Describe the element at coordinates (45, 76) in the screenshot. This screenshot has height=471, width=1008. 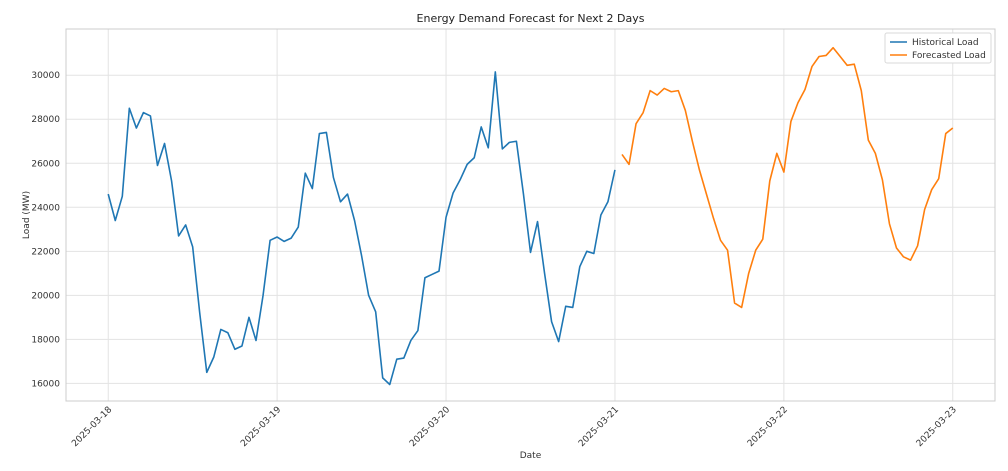
I see `y-tick-label: 30000` at that location.